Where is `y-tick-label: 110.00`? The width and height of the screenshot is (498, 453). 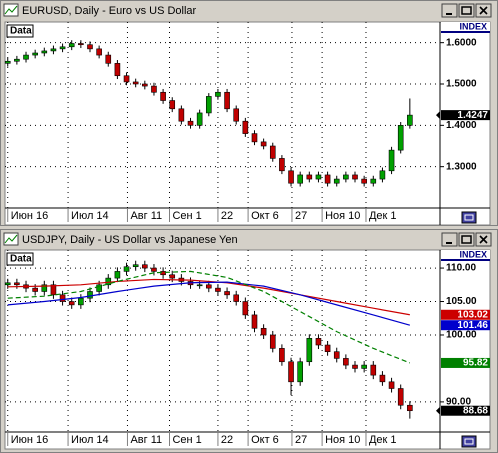
y-tick-label: 110.00 is located at coordinates (461, 268).